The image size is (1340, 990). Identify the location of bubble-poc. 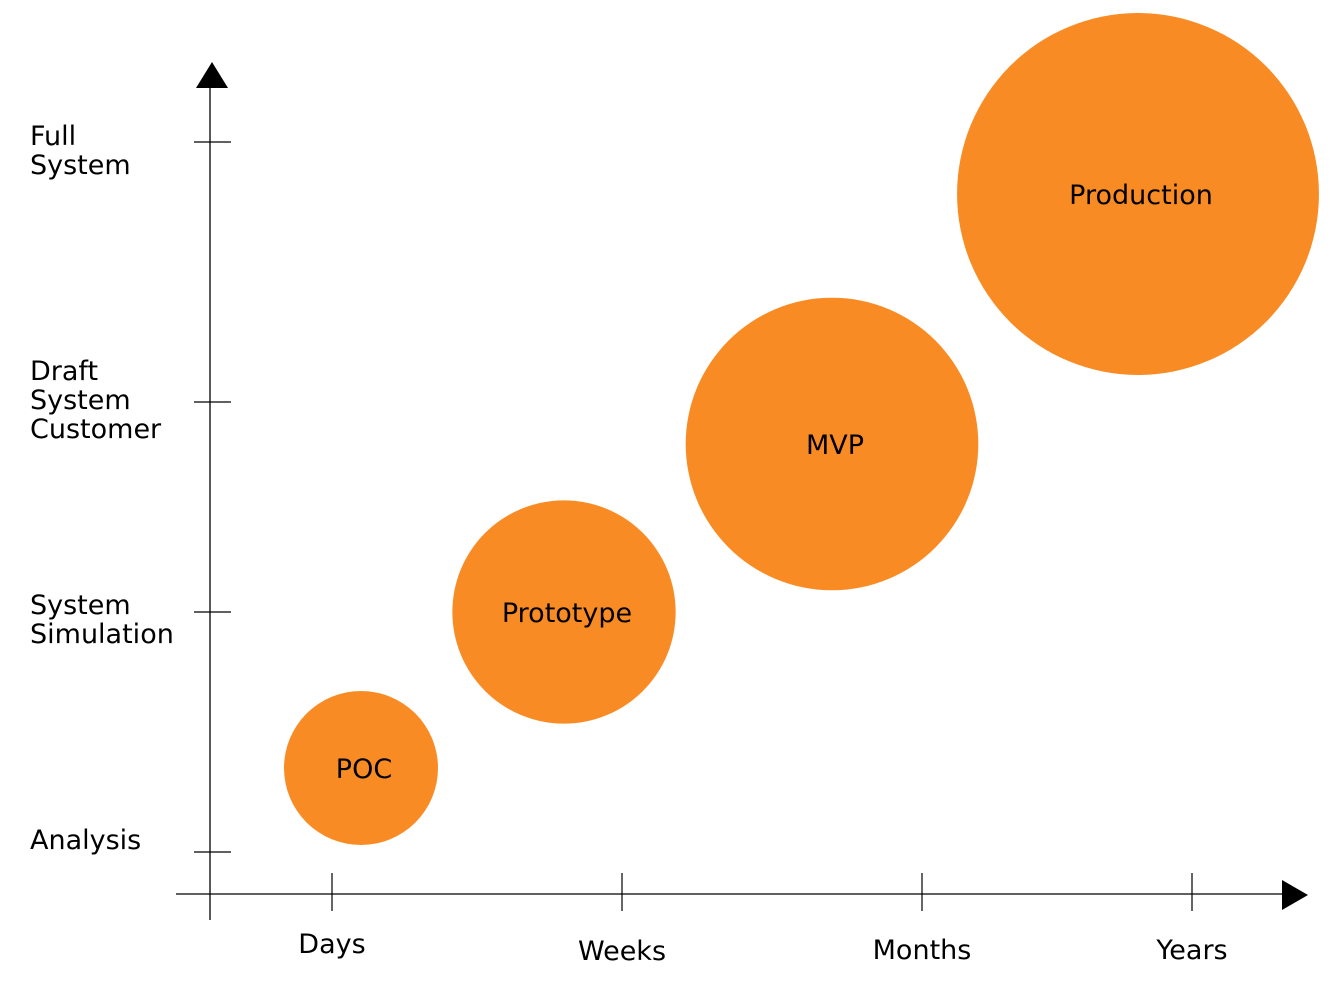
(361, 768).